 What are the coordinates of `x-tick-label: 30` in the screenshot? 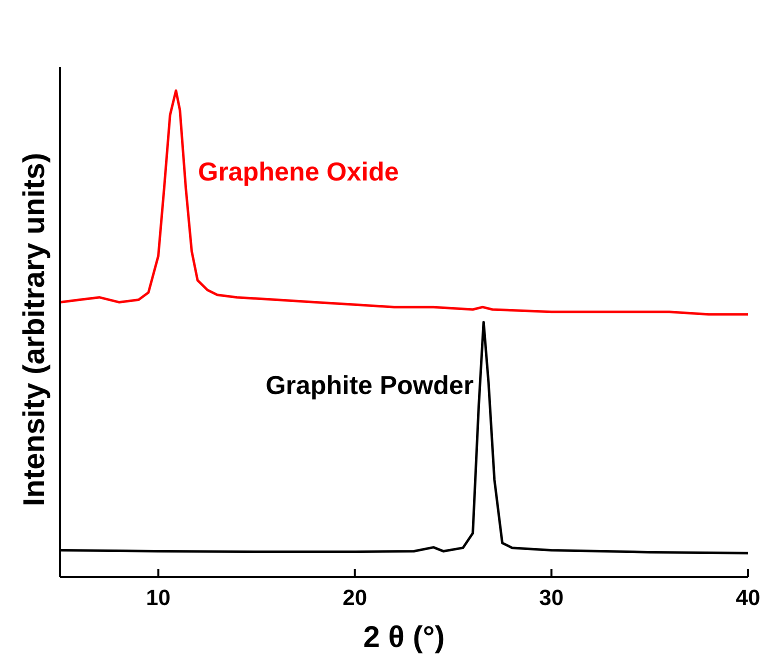 It's located at (551, 597).